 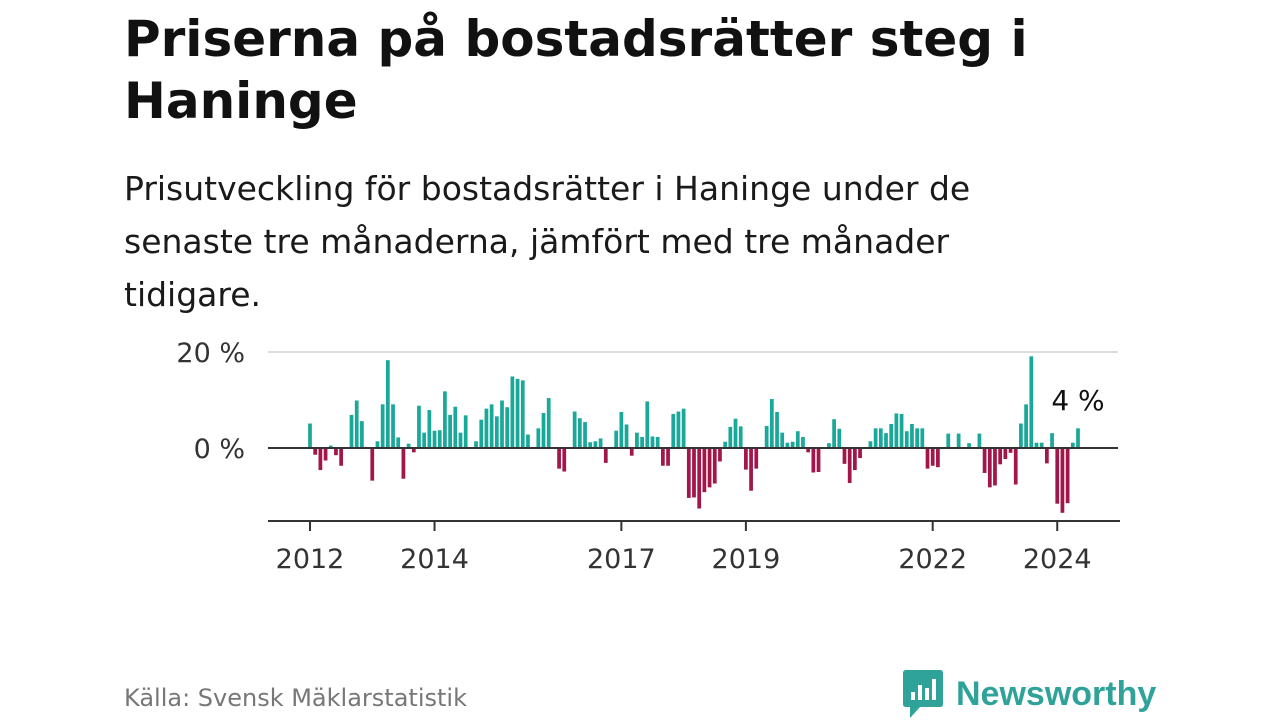 I want to click on x-tick-label: 2024, so click(x=1057, y=559).